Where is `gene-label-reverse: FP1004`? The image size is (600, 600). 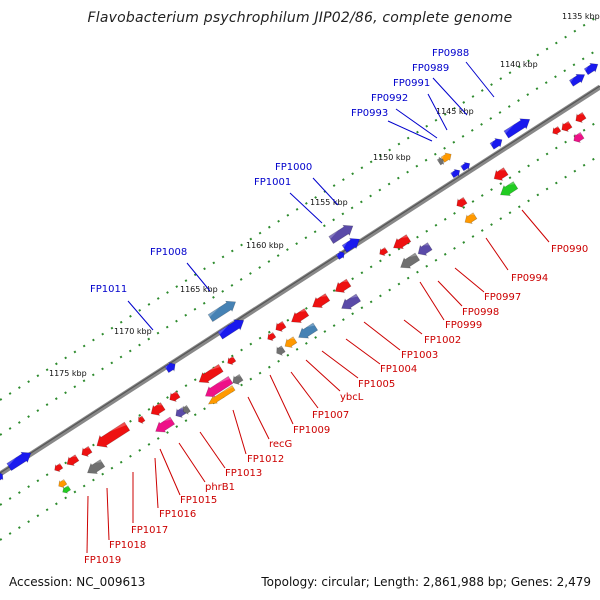 gene-label-reverse: FP1004 is located at coordinates (398, 369).